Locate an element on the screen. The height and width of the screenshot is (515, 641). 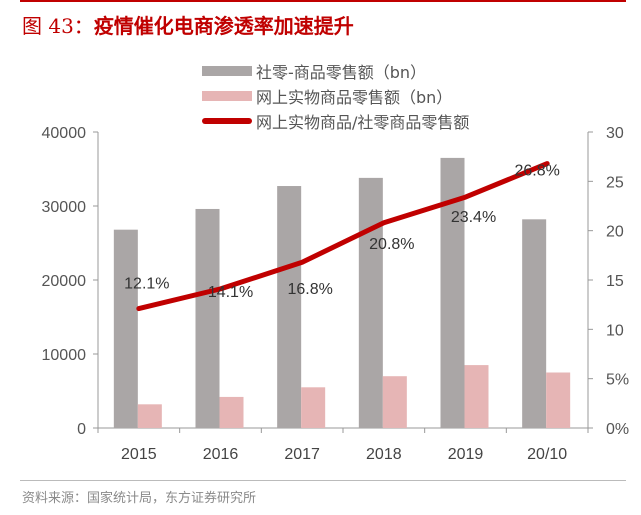
legend-label-online: 网上实物商品零售额（bn） is located at coordinates (354, 97).